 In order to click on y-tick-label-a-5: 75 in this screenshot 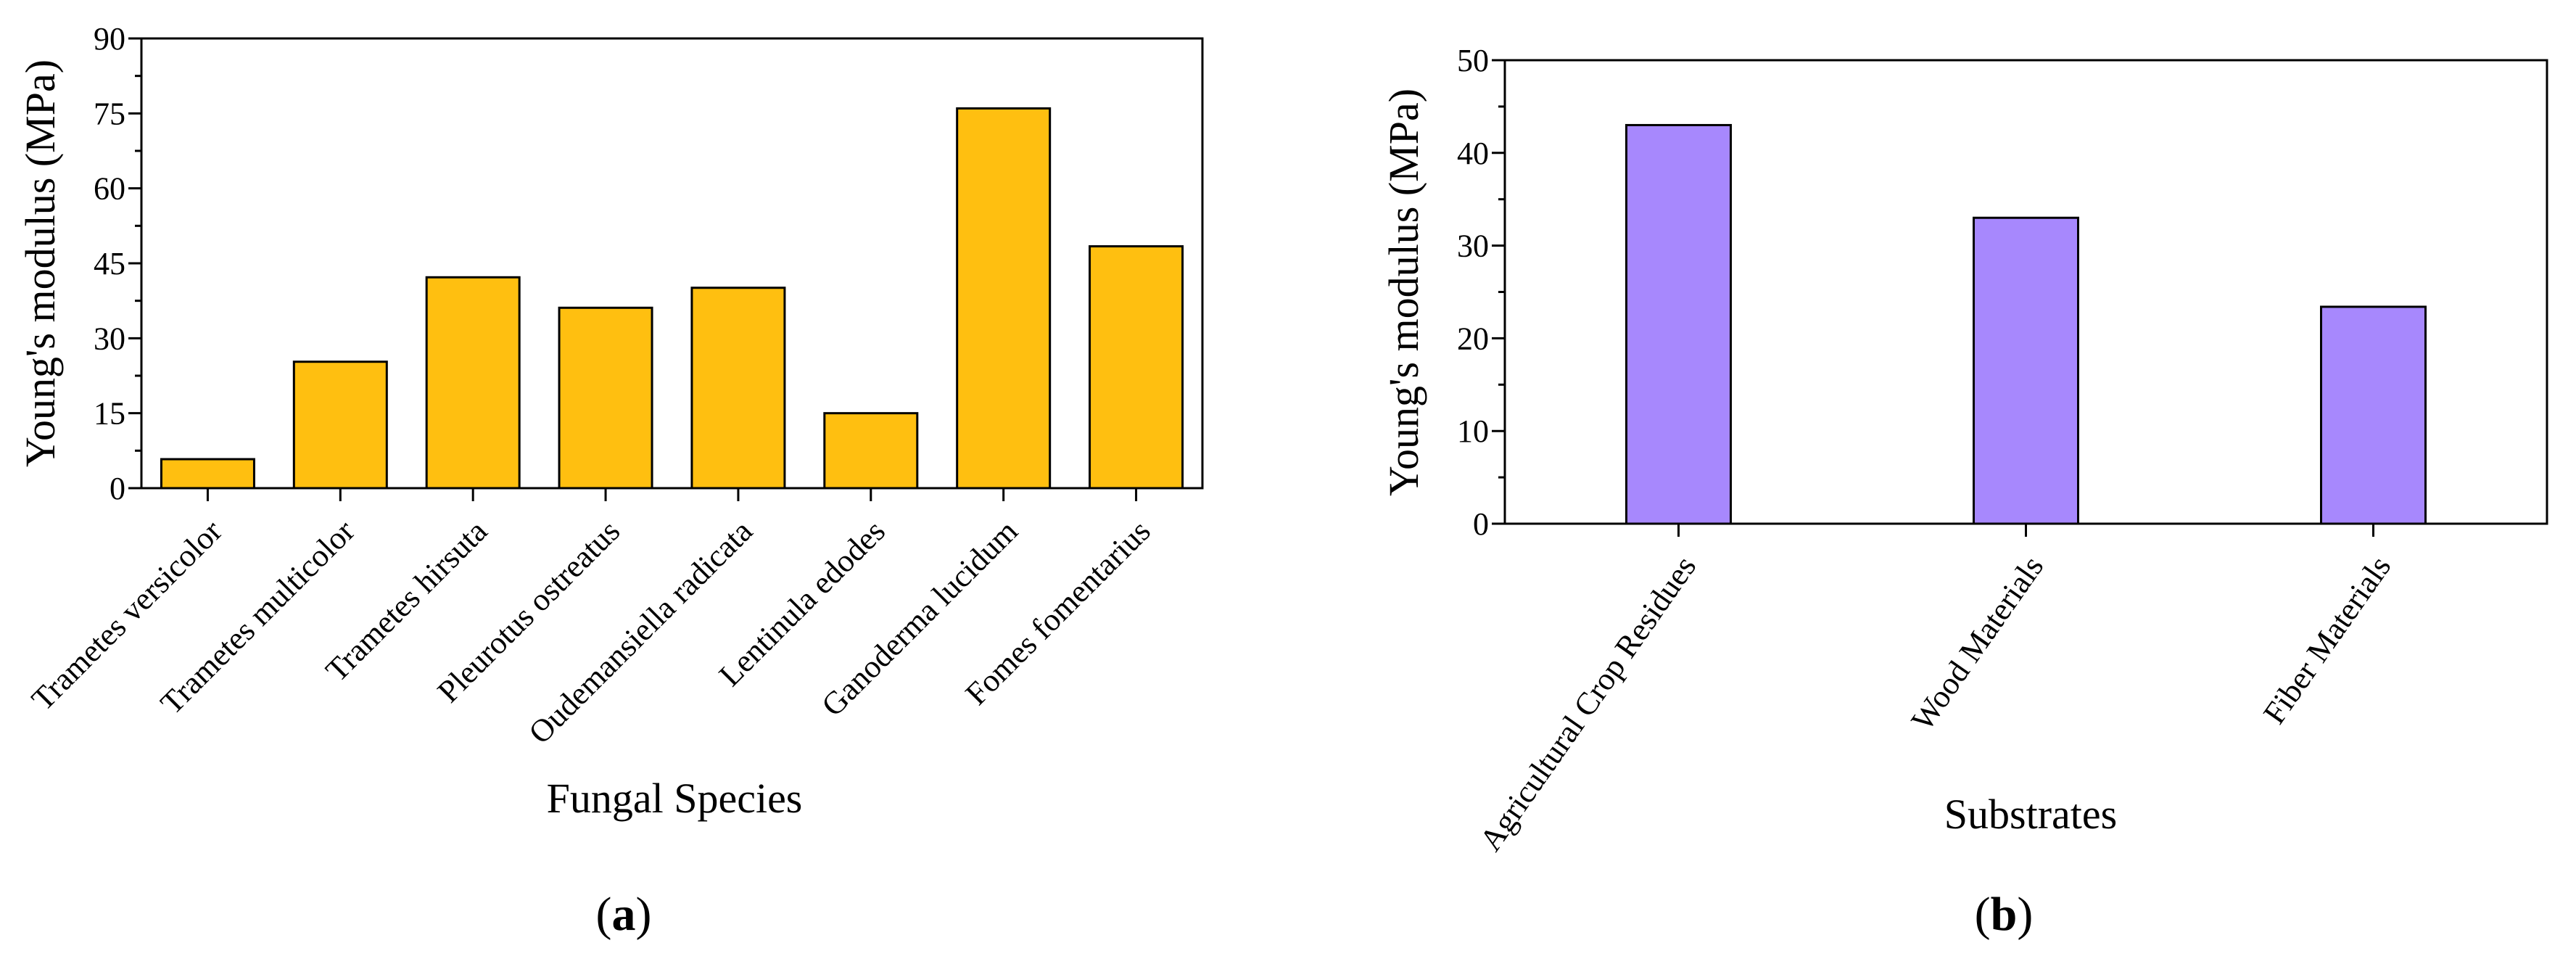, I will do `click(109, 113)`.